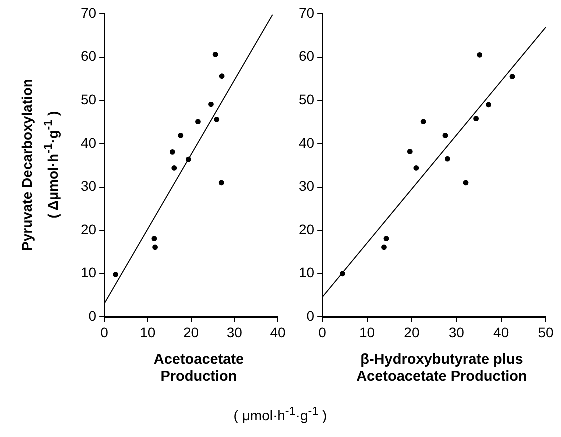 The height and width of the screenshot is (437, 561). Describe the element at coordinates (546, 332) in the screenshot. I see `x-tick-label: 50` at that location.